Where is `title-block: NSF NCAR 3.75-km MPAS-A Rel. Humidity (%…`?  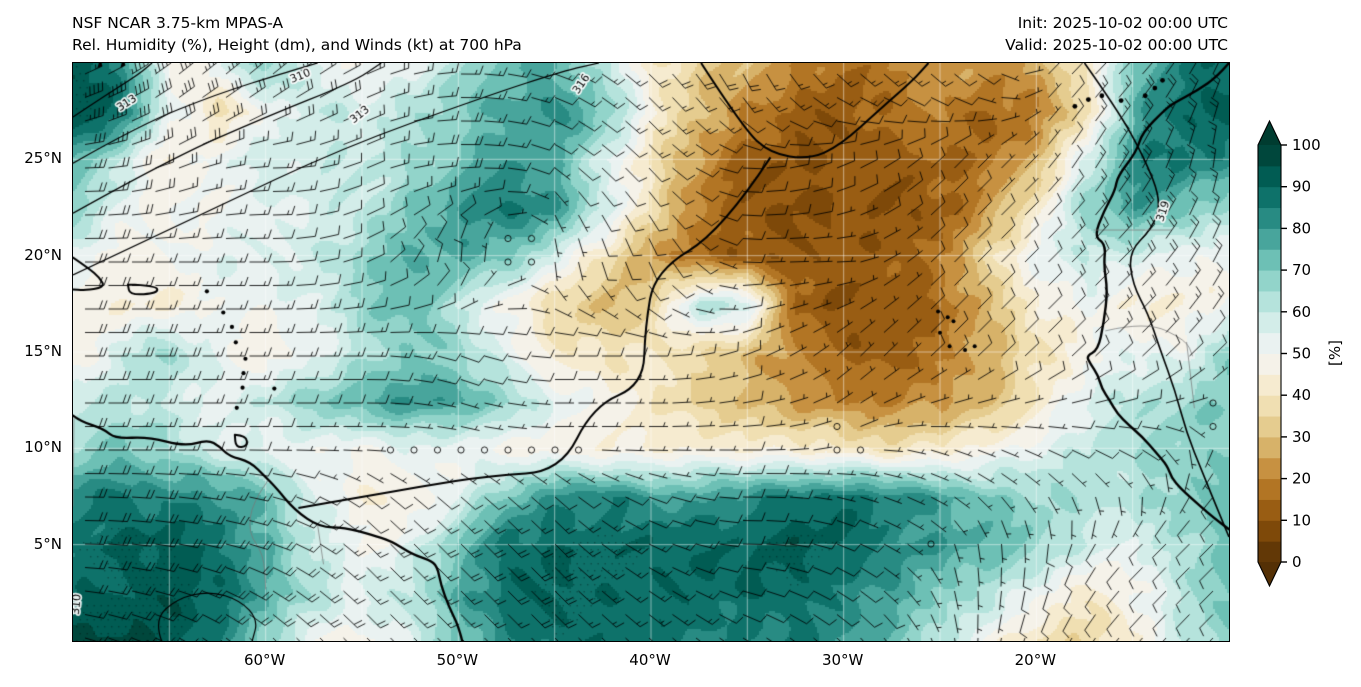
title-block: NSF NCAR 3.75-km MPAS-A Rel. Humidity (%… is located at coordinates (297, 34).